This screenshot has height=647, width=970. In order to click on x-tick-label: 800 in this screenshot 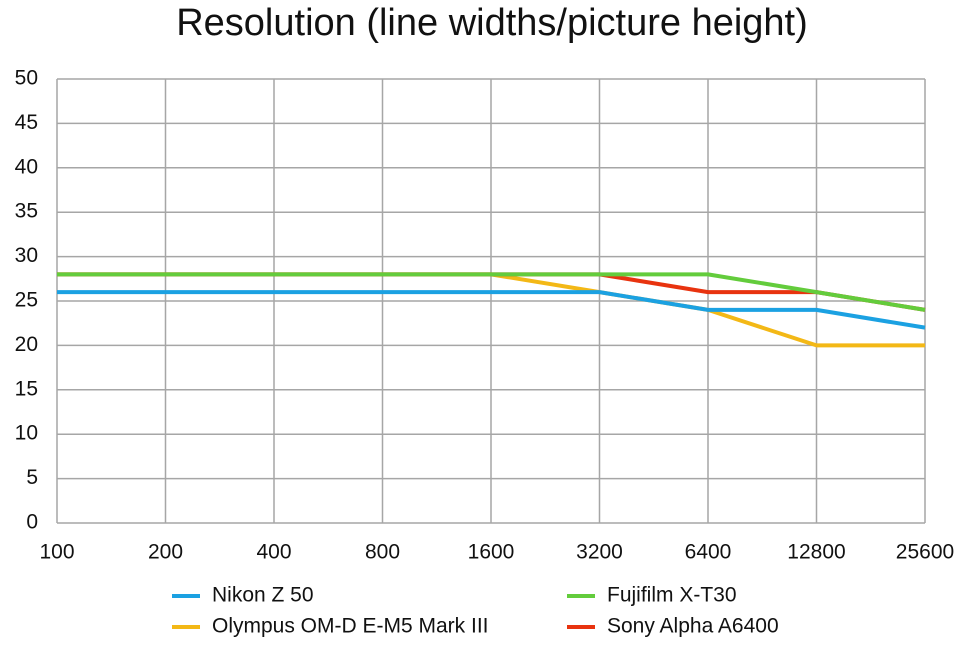, I will do `click(382, 552)`.